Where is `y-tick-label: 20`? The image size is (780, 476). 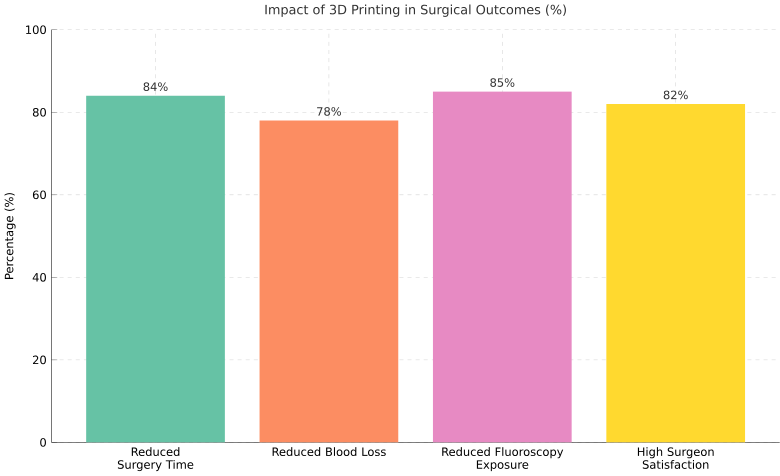 y-tick-label: 20 is located at coordinates (39, 360).